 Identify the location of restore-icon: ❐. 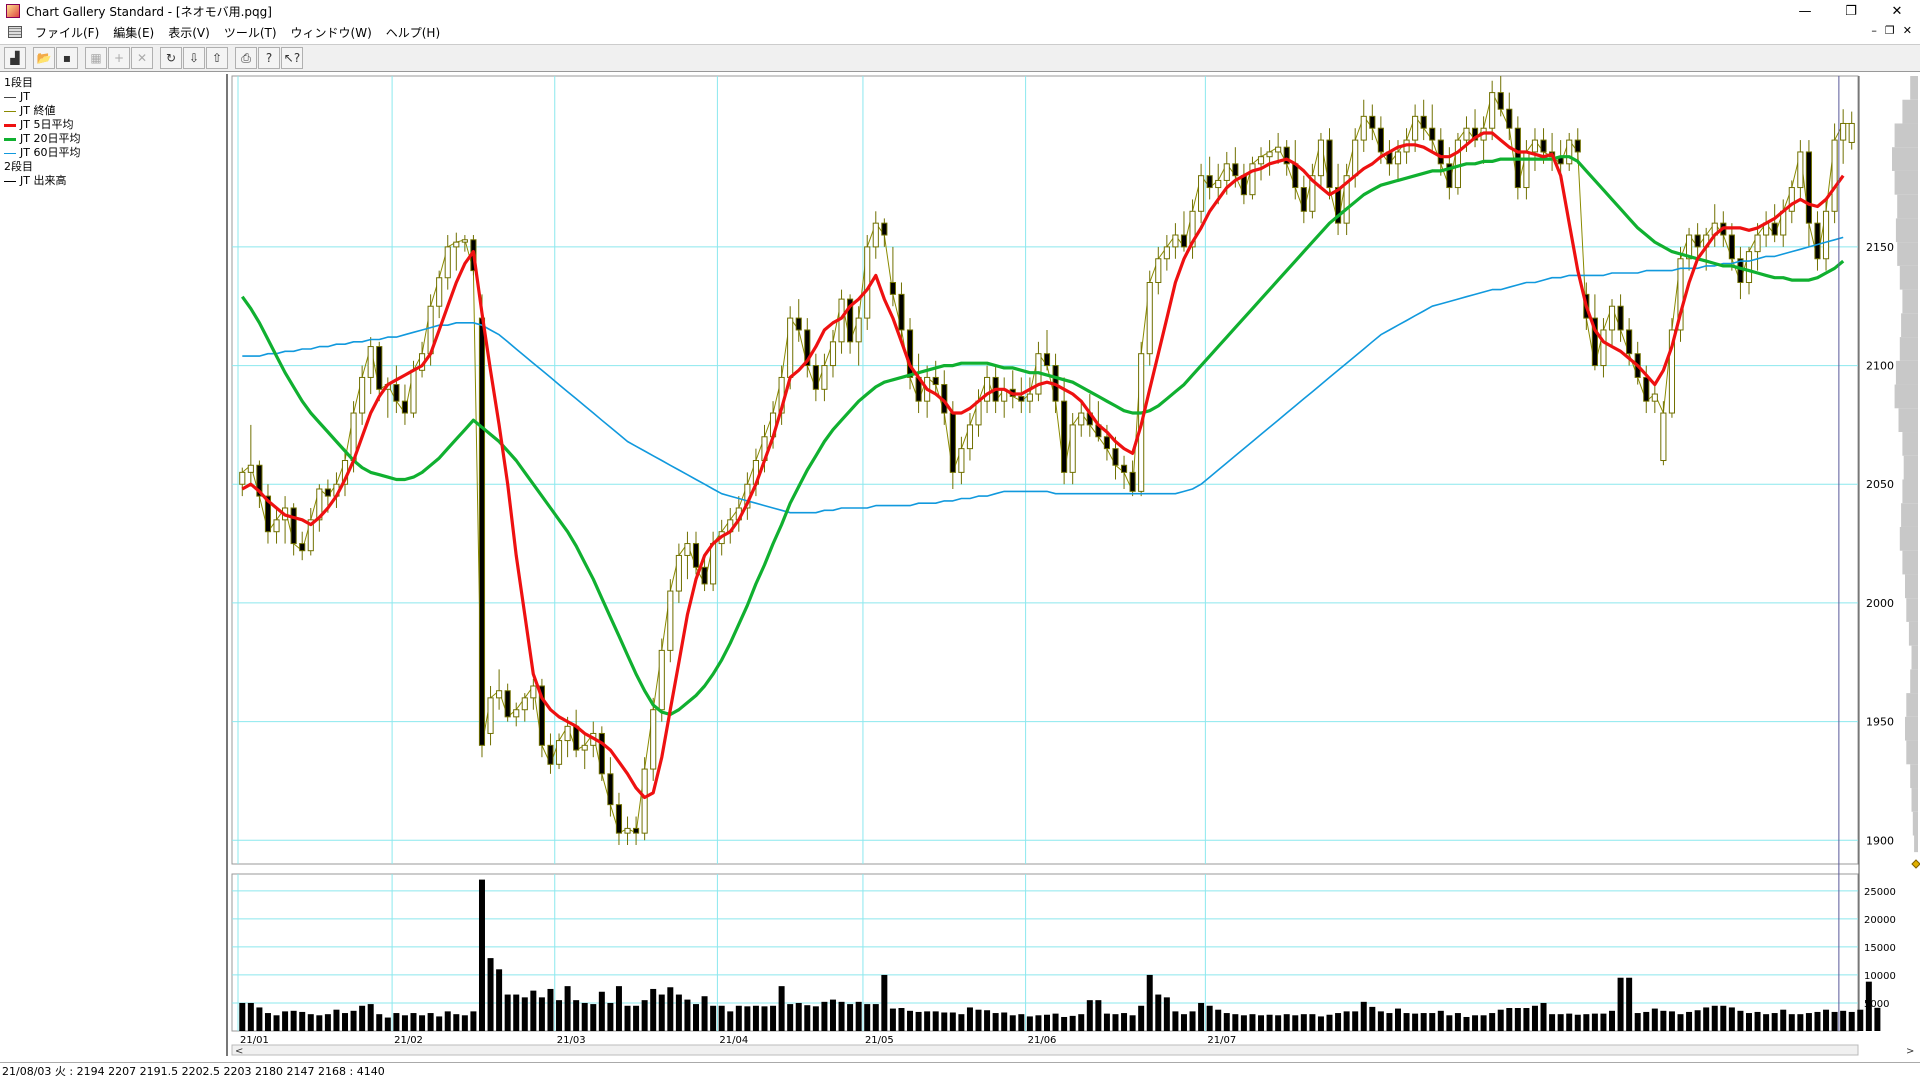
(1851, 11).